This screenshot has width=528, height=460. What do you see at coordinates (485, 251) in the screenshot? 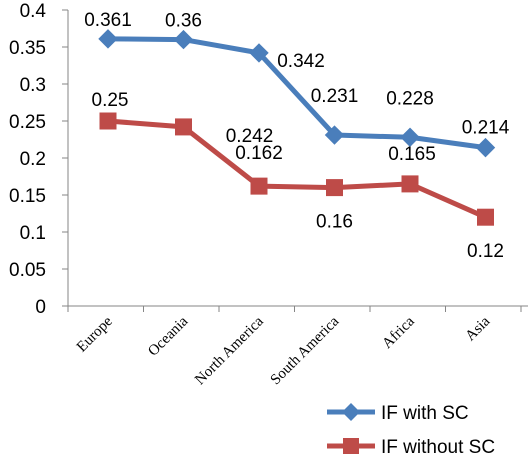
I see `data-label: 0.12` at bounding box center [485, 251].